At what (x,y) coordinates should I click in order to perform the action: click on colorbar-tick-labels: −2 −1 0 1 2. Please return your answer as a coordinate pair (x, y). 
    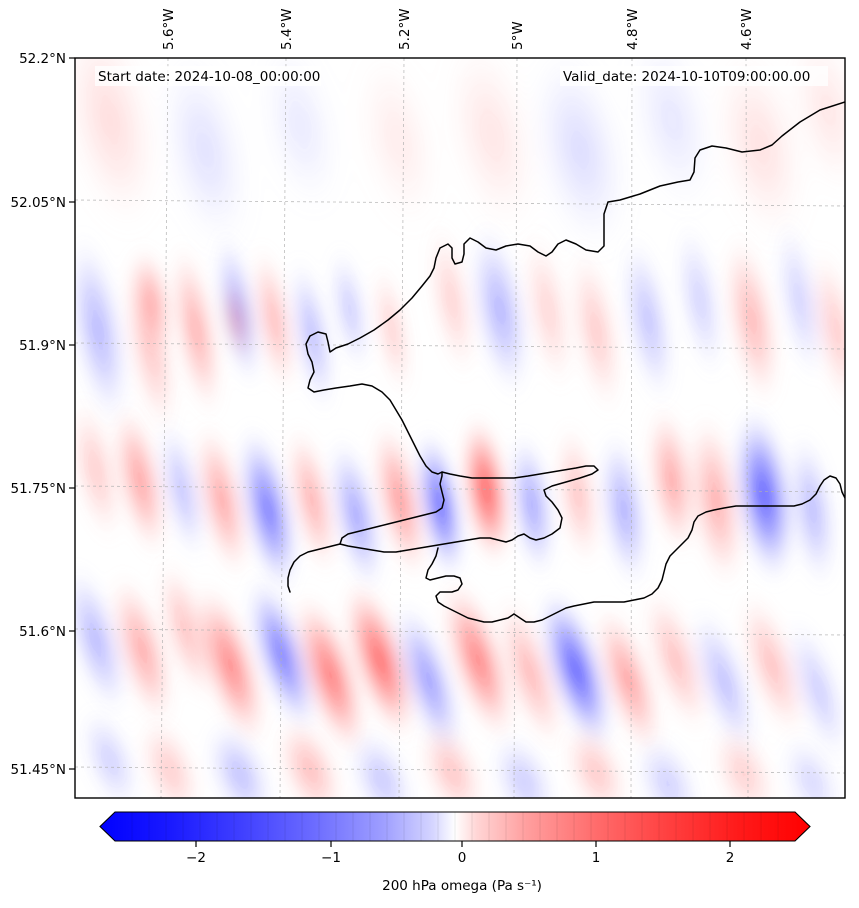
    Looking at the image, I should click on (460, 858).